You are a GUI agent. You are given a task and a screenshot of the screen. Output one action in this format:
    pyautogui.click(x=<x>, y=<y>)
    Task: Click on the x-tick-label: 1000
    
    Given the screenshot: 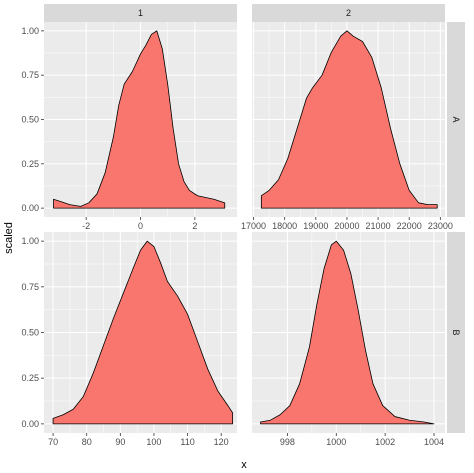 What is the action you would take?
    pyautogui.click(x=336, y=442)
    